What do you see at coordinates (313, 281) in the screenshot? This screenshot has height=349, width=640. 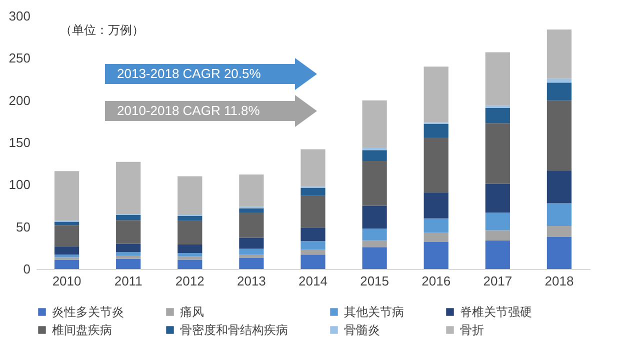 I see `x-tick-label: 2014` at bounding box center [313, 281].